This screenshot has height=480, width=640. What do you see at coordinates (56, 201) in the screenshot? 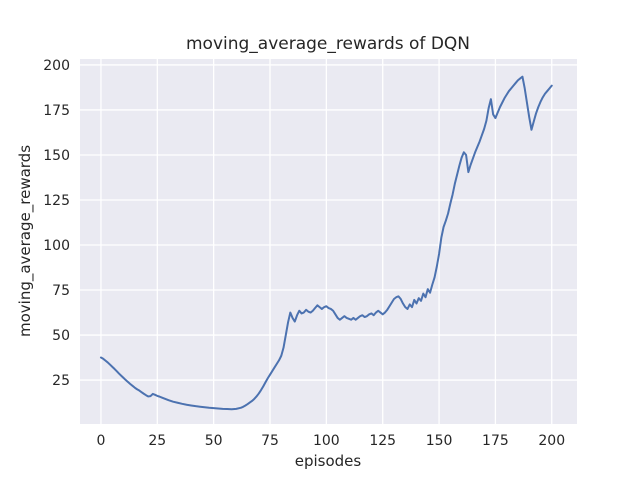
I see `y-tick-label: 125` at bounding box center [56, 201].